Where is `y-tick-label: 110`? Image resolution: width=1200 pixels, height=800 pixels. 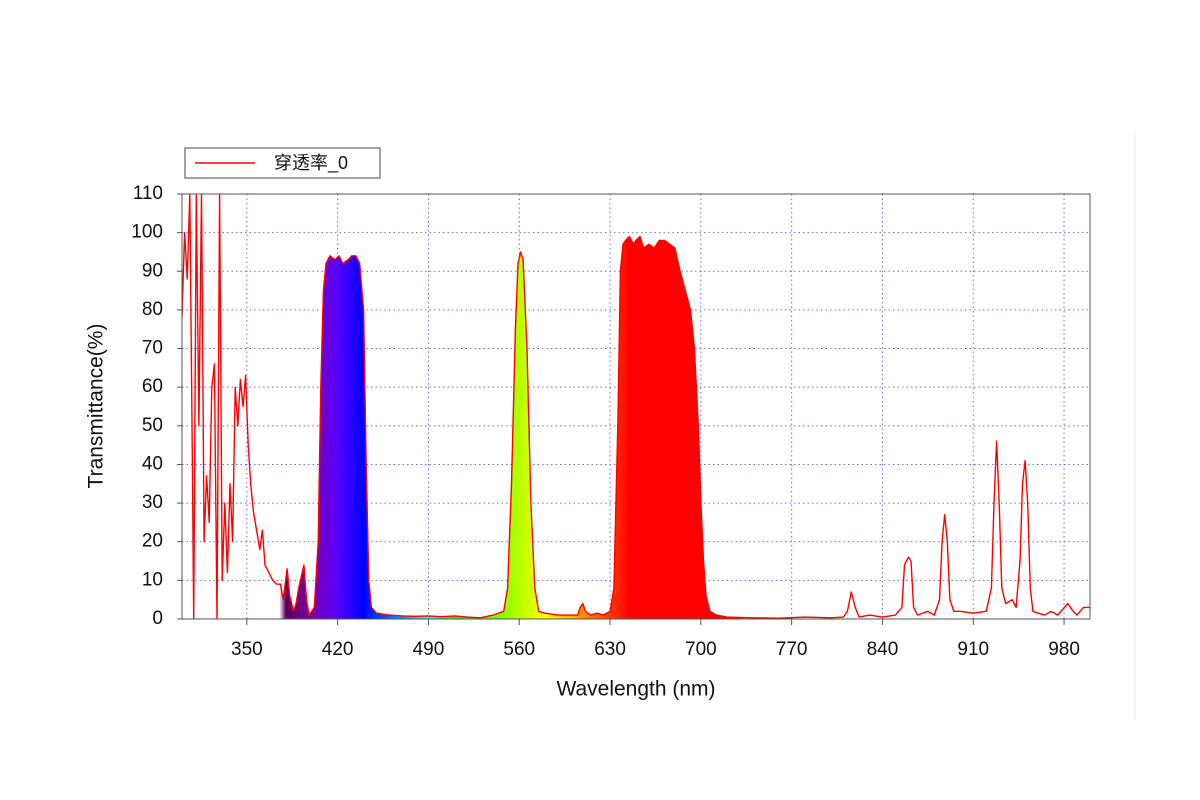
y-tick-label: 110 is located at coordinates (148, 193).